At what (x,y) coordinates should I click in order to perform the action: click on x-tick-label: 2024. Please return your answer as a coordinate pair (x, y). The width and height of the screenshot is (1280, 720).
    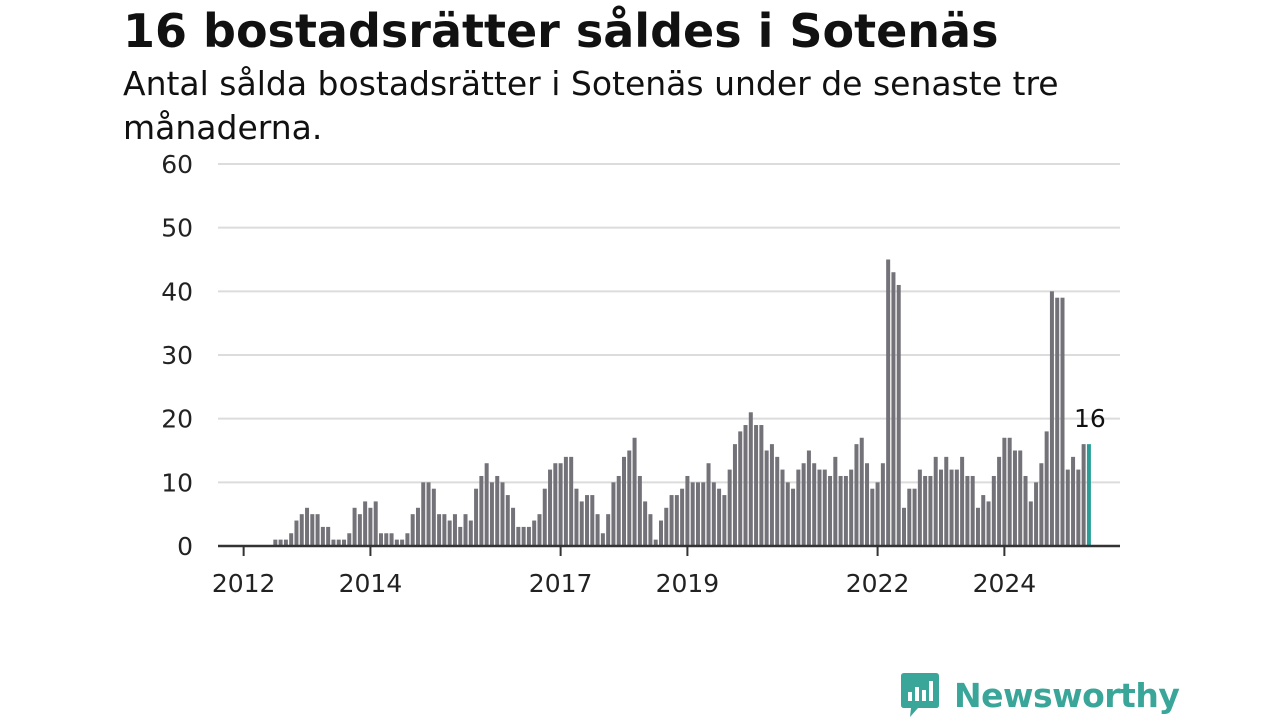
    Looking at the image, I should click on (1005, 583).